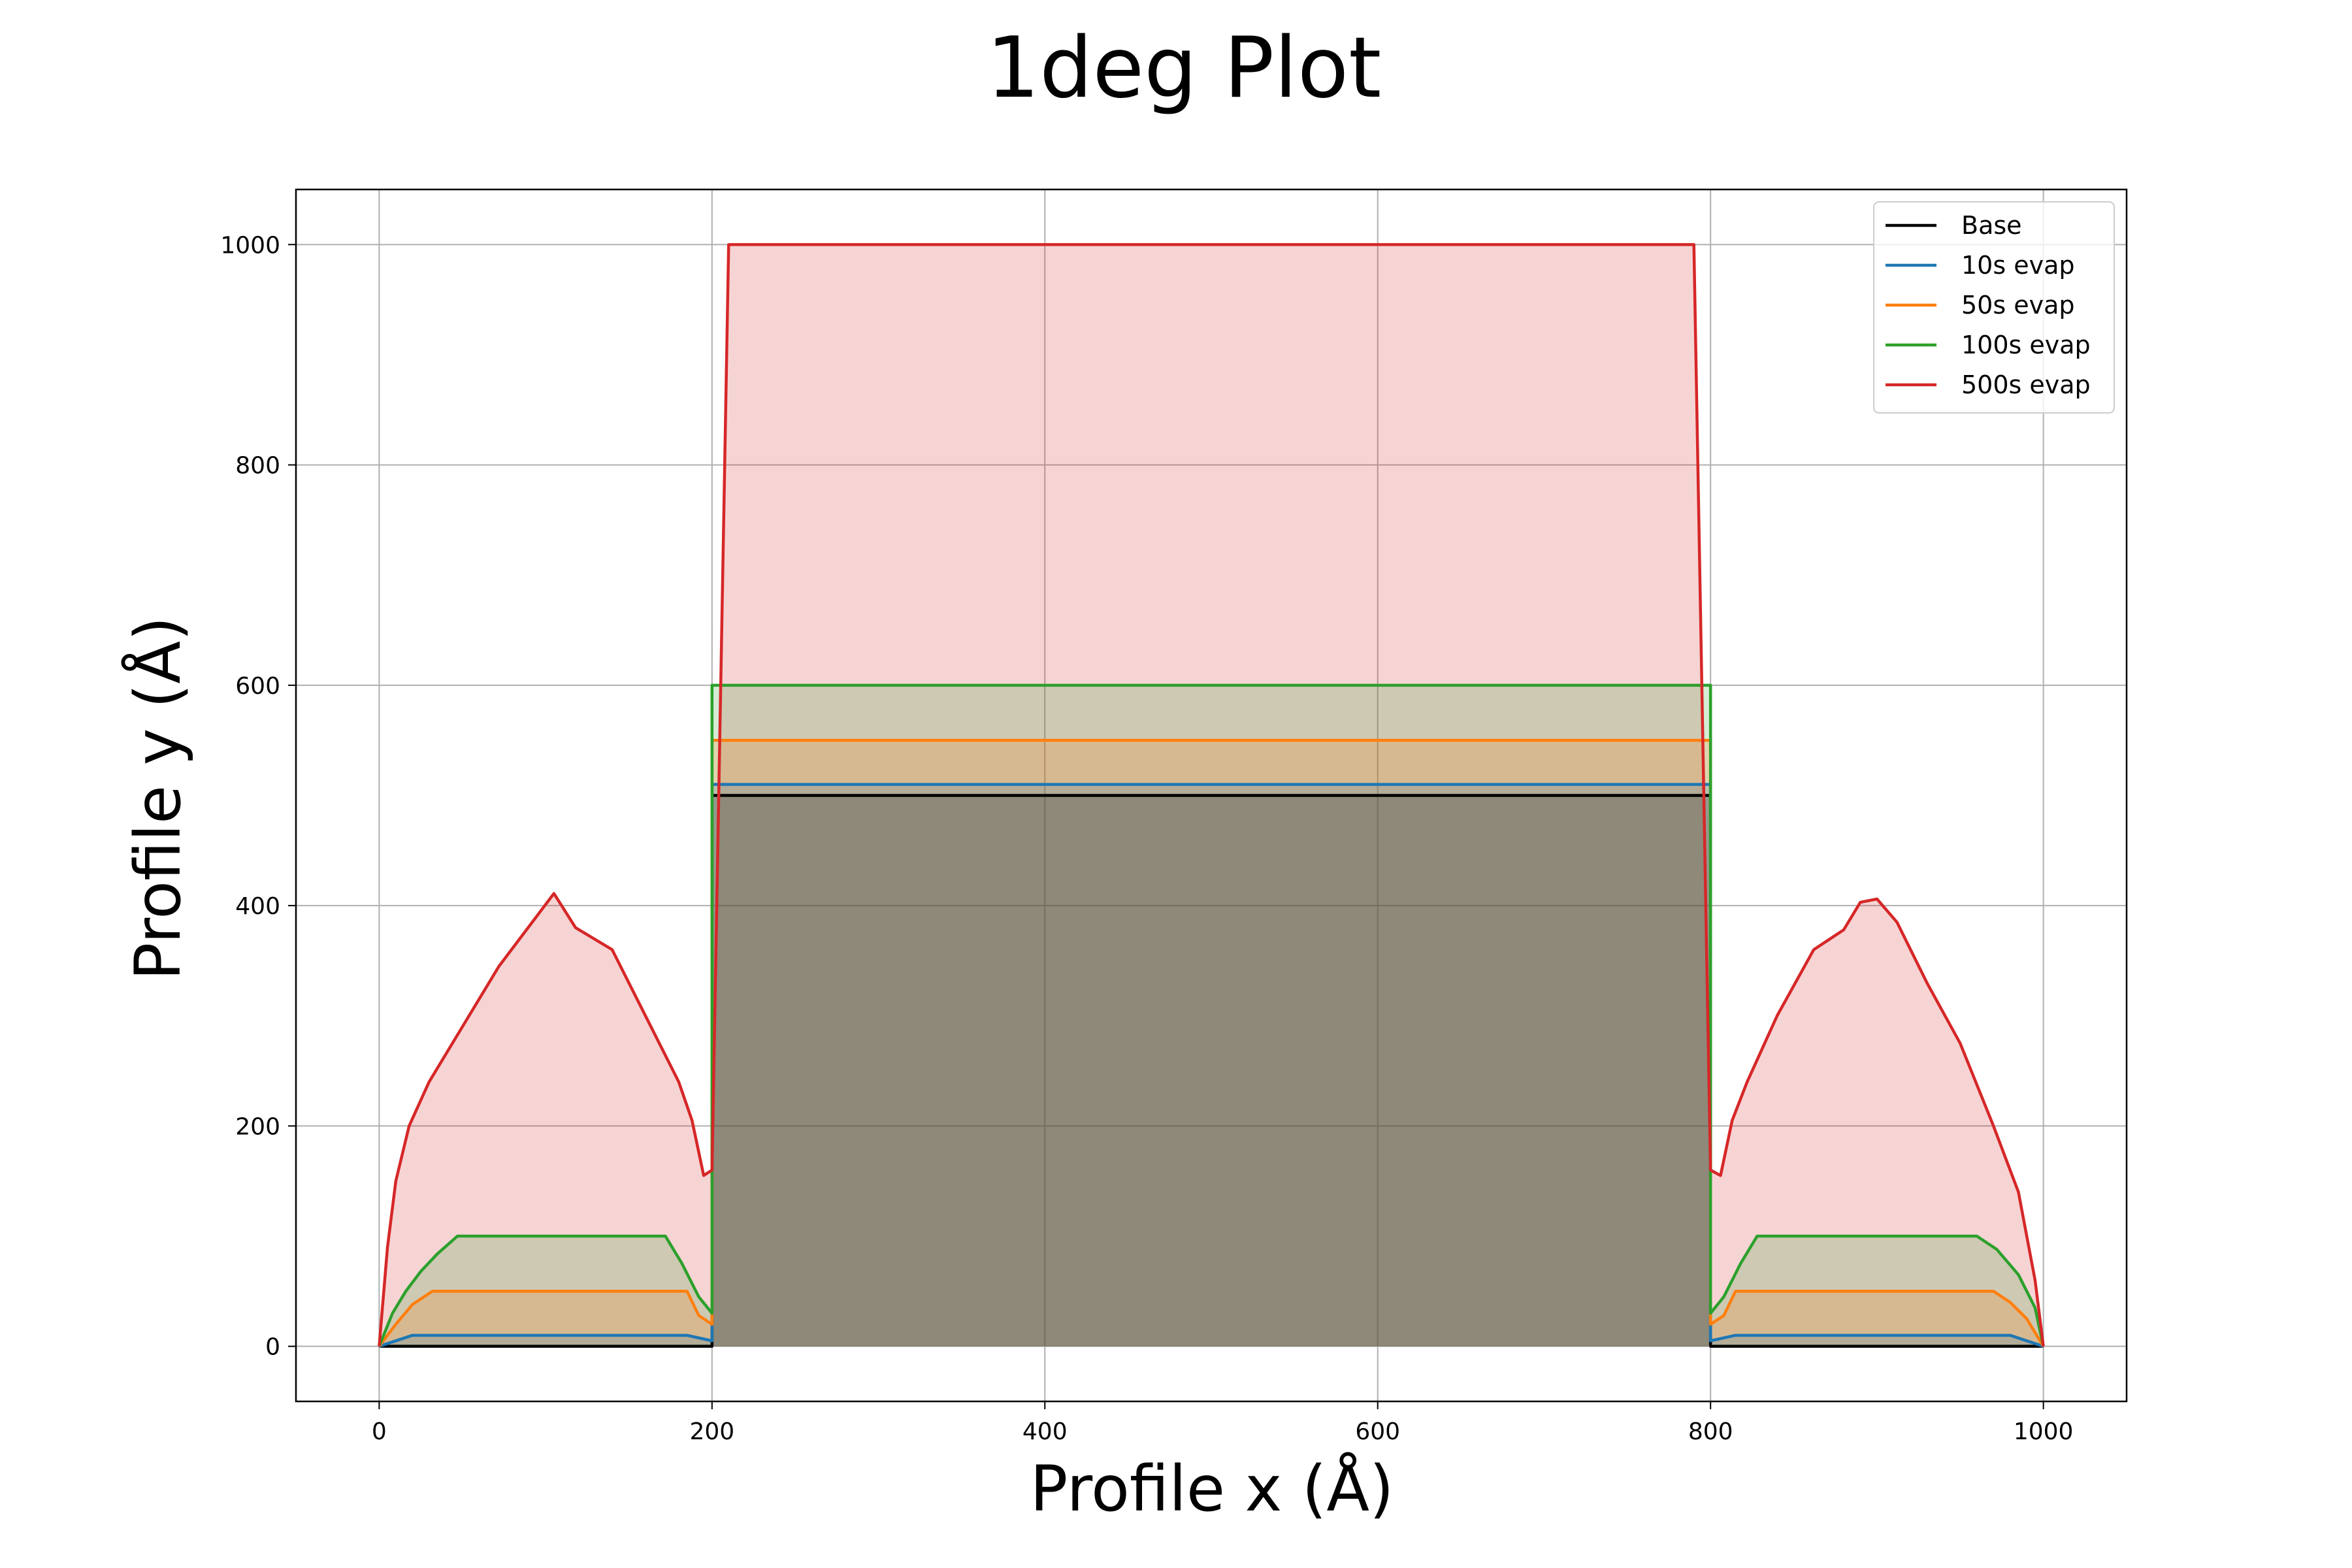  Describe the element at coordinates (1045, 1431) in the screenshot. I see `x-tick-label: 400` at that location.